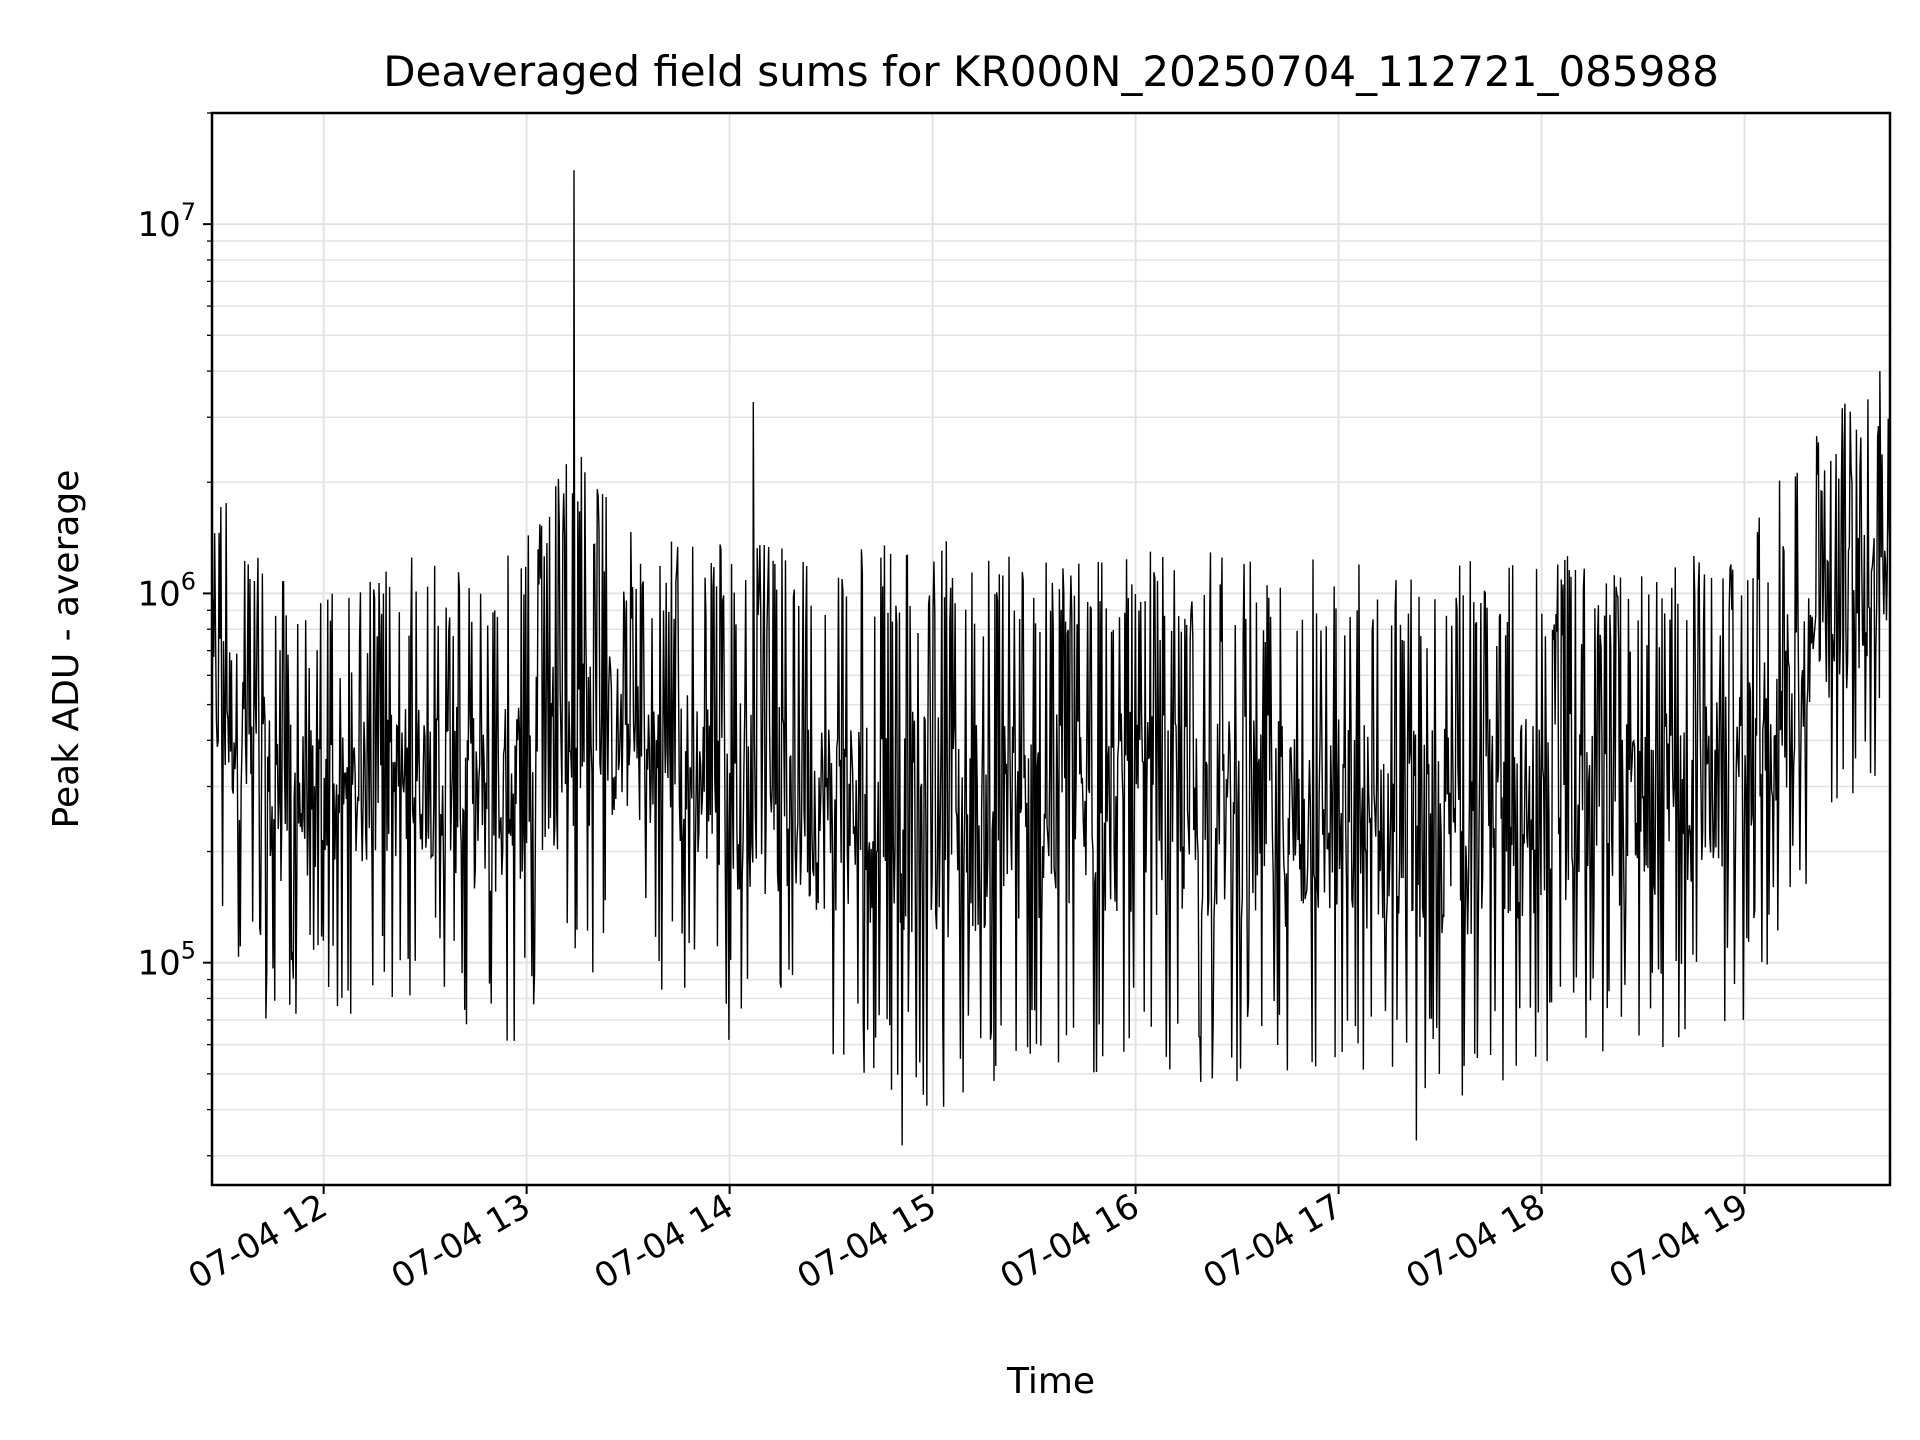 This screenshot has width=1920, height=1440. Describe the element at coordinates (188, 951) in the screenshot. I see `y-tick-exponent: 5` at that location.